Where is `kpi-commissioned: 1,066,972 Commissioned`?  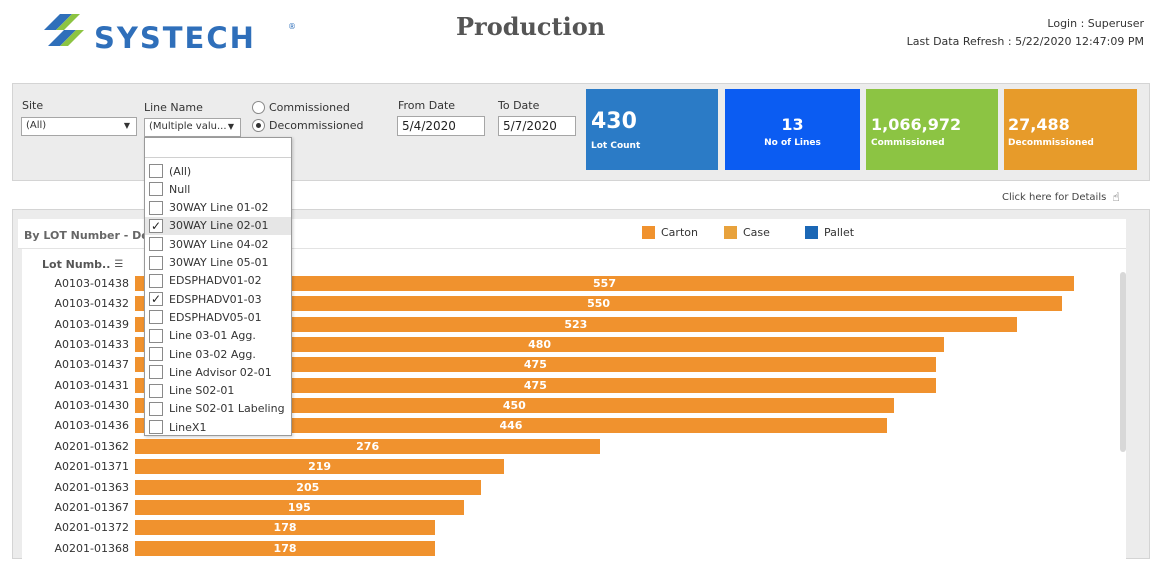
kpi-commissioned: 1,066,972 Commissioned is located at coordinates (932, 129).